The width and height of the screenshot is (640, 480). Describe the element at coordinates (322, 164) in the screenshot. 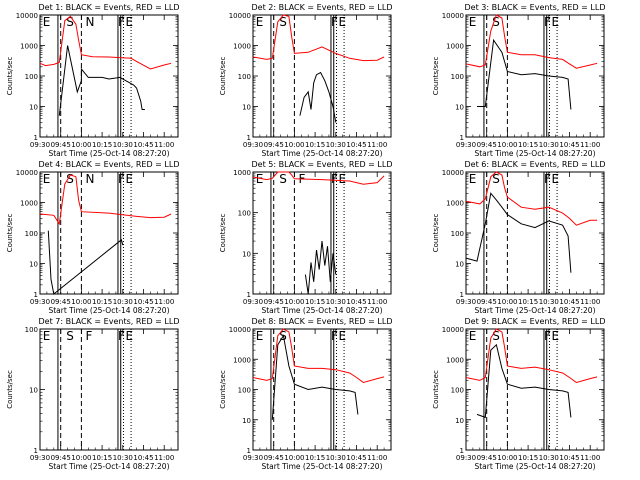

I see `panel-title: Det 5: BLACK = Events, RED = LLD` at that location.